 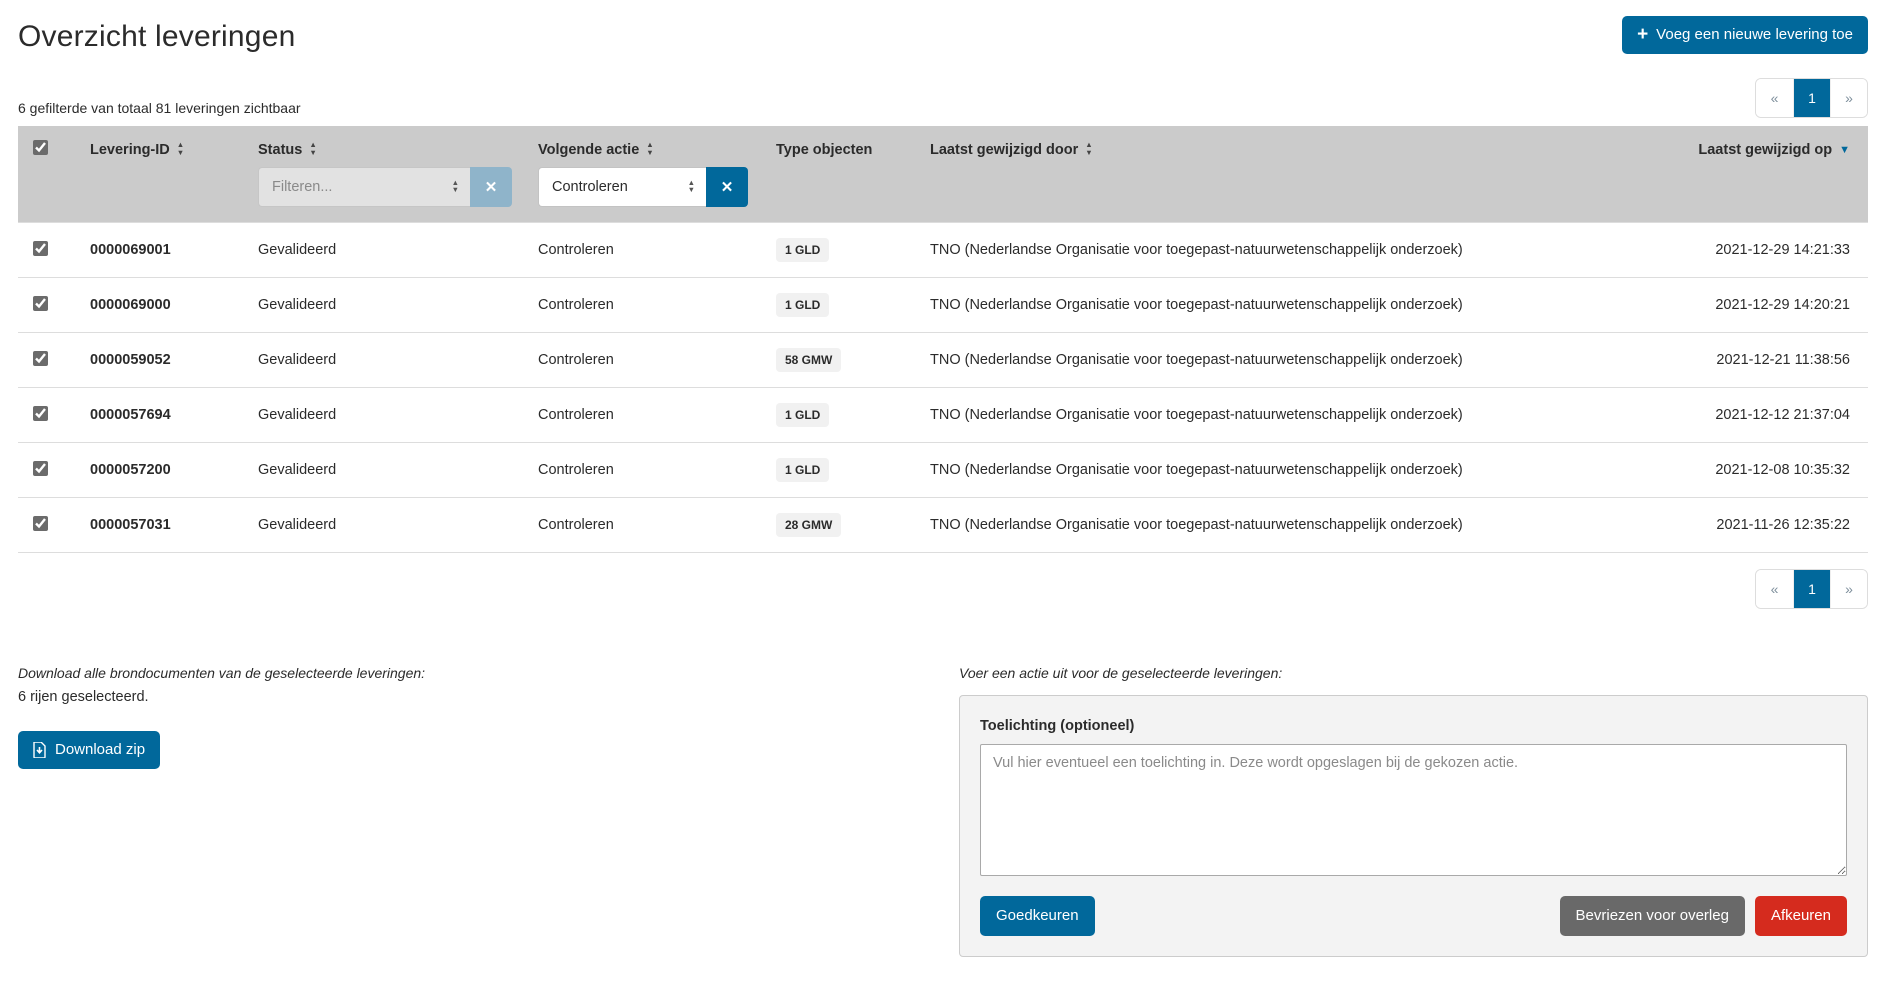 I want to click on download-zip-button-label: Download zip, so click(x=100, y=749).